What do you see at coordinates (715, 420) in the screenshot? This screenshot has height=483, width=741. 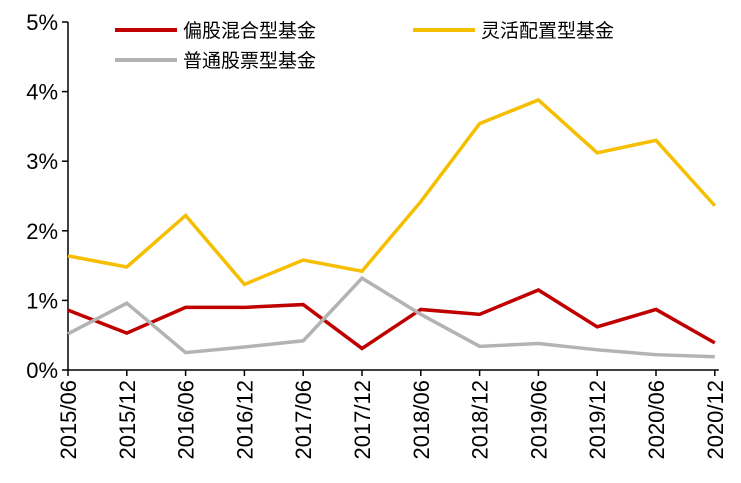 I see `x-tick-label: 2020/12` at bounding box center [715, 420].